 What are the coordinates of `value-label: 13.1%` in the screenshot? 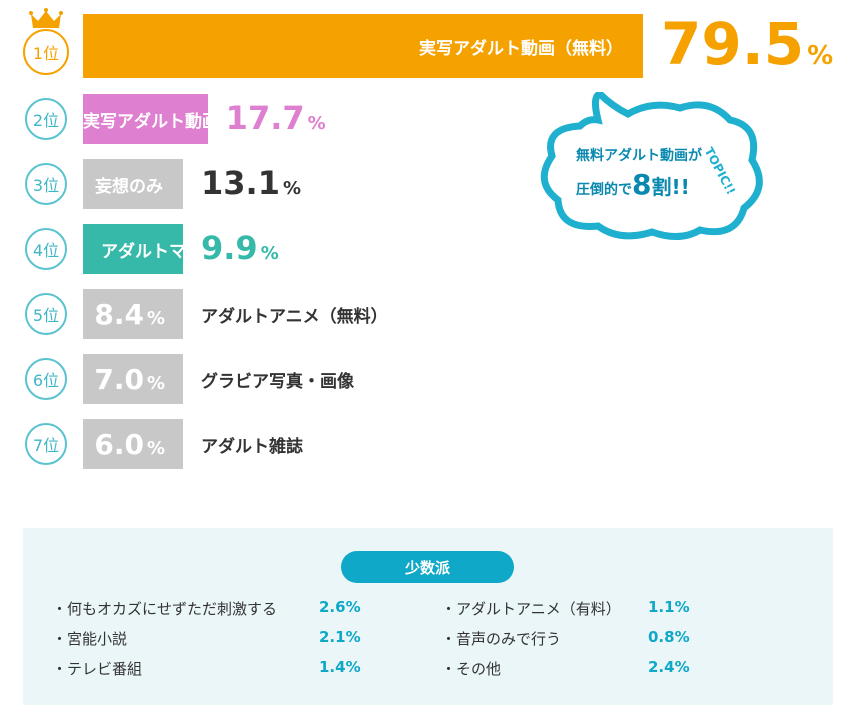 It's located at (251, 183).